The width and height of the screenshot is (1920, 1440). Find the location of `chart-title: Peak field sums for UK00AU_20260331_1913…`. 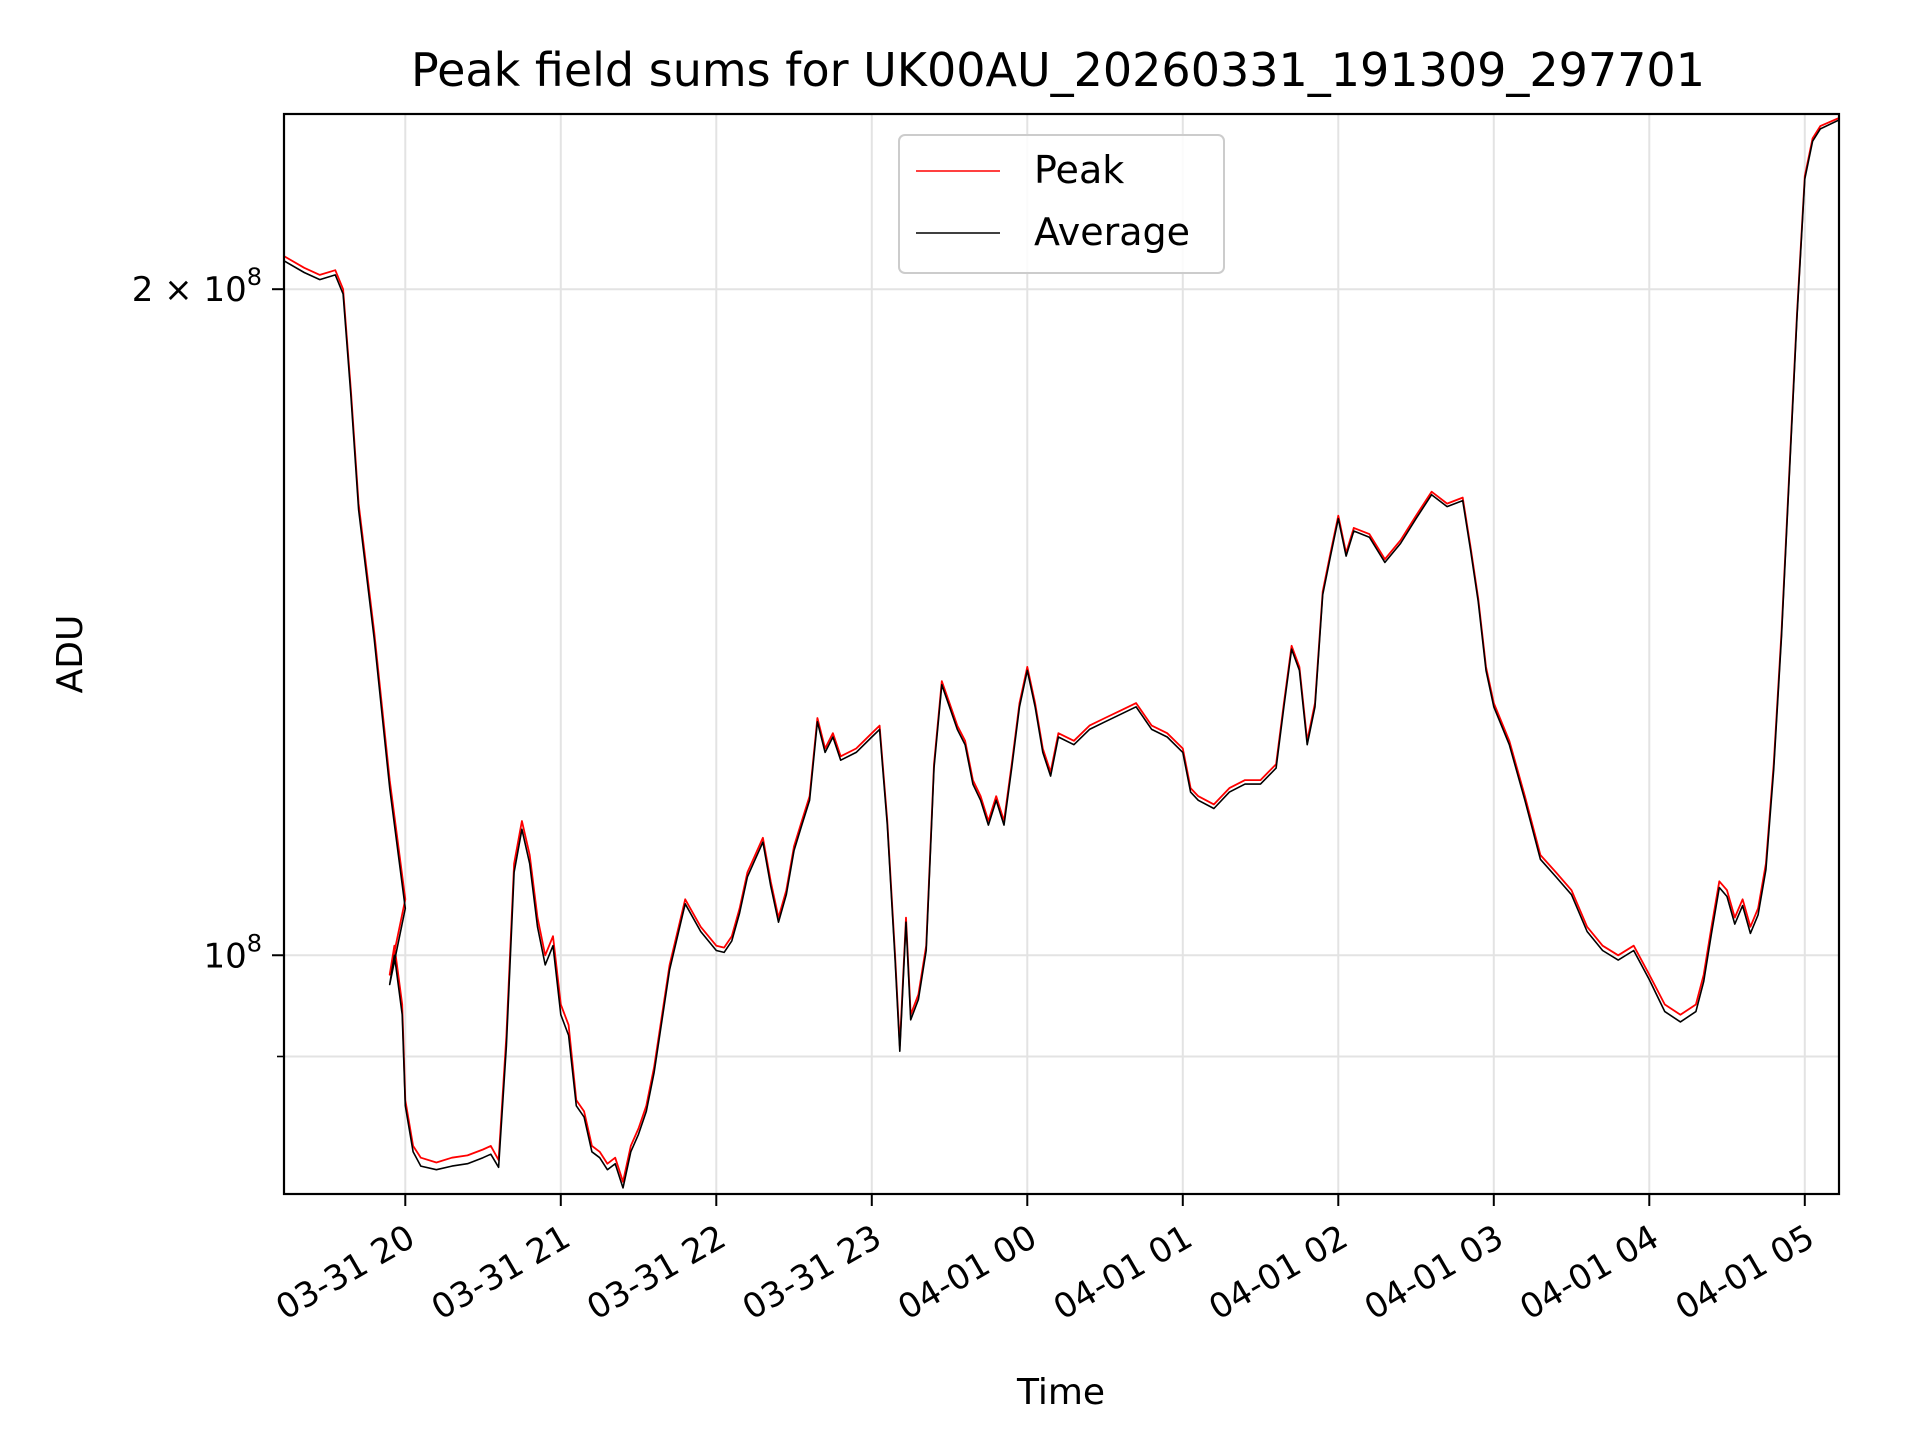

chart-title: Peak field sums for UK00AU_20260331_1913… is located at coordinates (1058, 70).